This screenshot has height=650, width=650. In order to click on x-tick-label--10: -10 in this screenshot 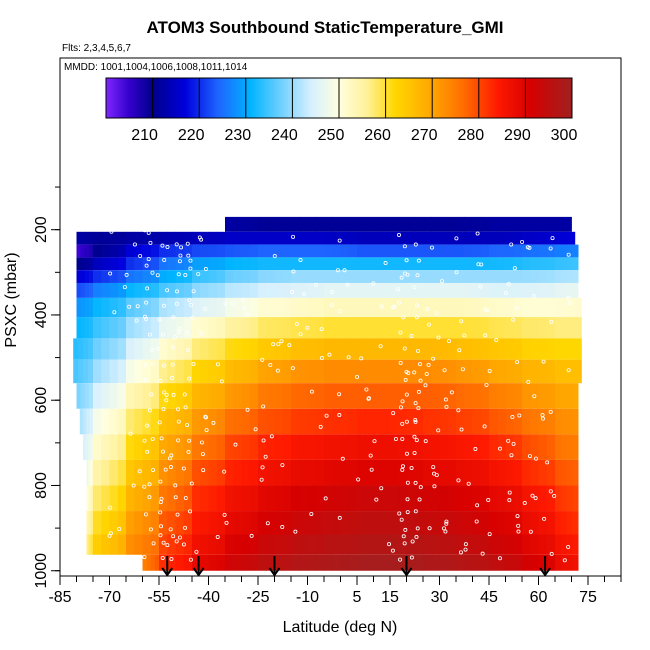, I will do `click(307, 597)`.